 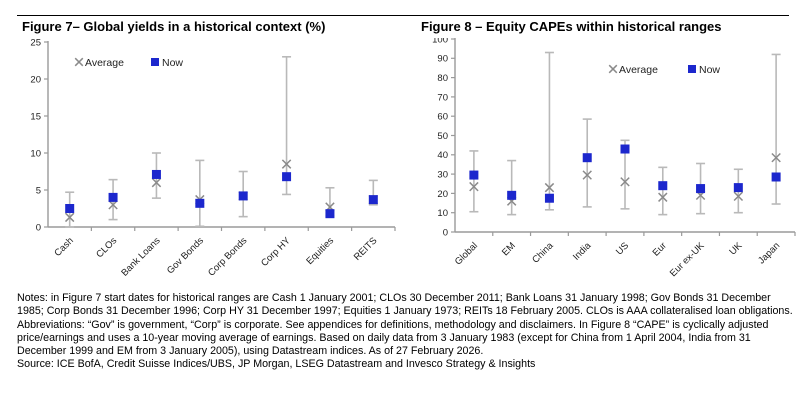 I want to click on y-tick-label: 15, so click(x=35, y=116).